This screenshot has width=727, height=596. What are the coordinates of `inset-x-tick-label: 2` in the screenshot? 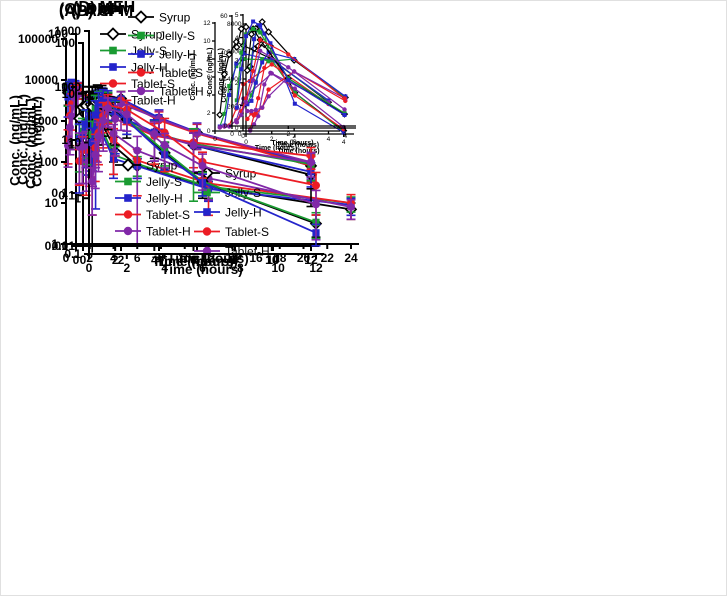 It's located at (288, 134).